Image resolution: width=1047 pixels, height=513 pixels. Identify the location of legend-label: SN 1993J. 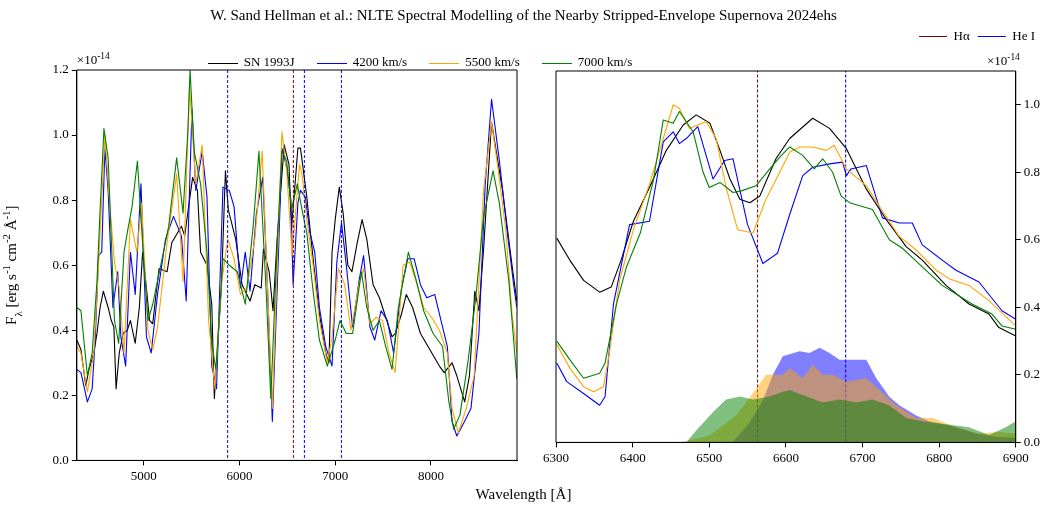
(269, 61).